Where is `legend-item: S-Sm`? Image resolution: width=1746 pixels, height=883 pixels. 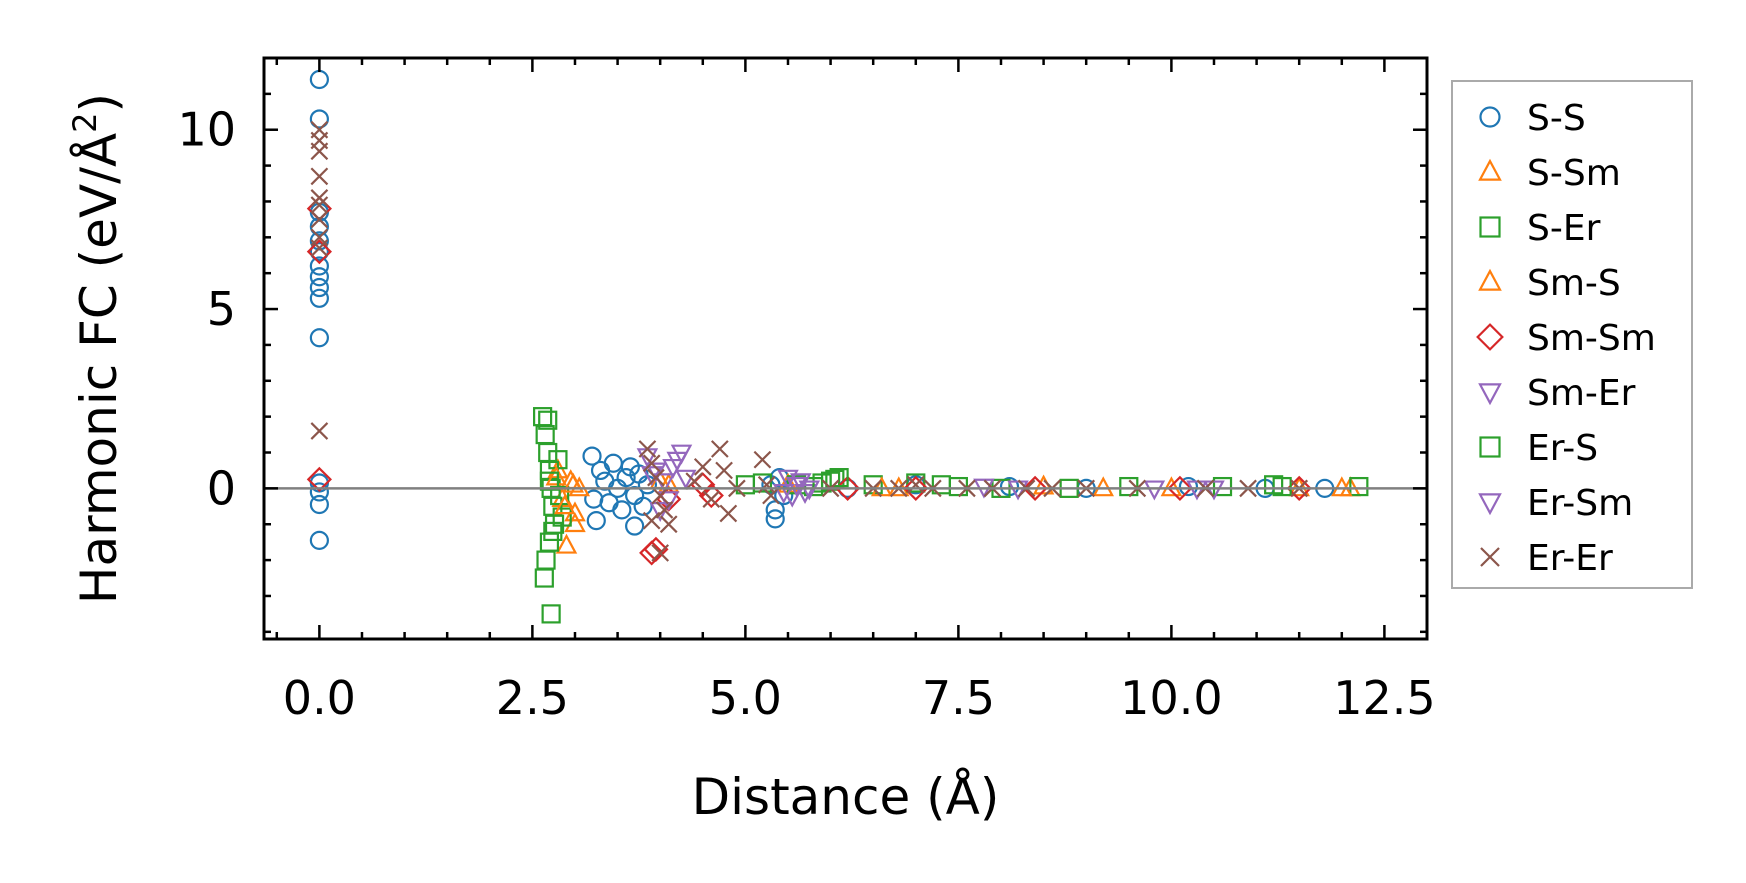
legend-item: S-Sm is located at coordinates (1549, 173).